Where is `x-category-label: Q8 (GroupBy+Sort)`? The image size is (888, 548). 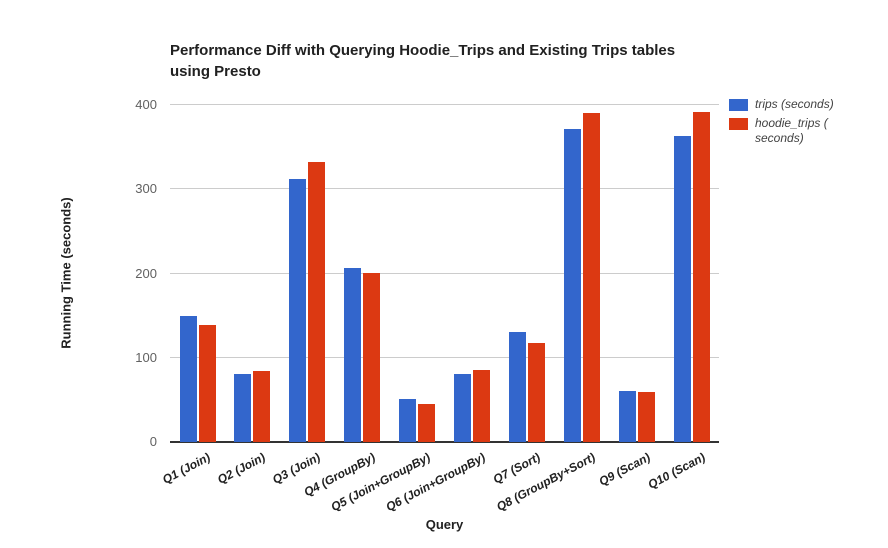
x-category-label: Q8 (GroupBy+Sort) is located at coordinates (545, 482).